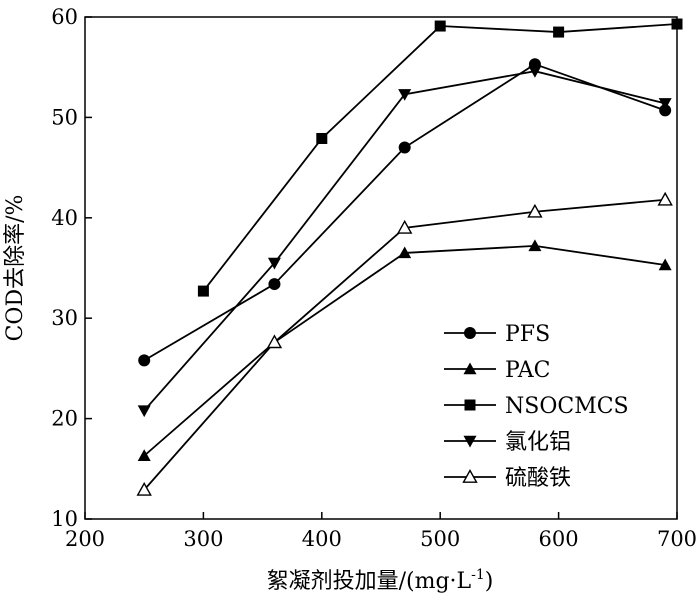 This screenshot has height=605, width=700. I want to click on x-tick-label: 700, so click(677, 539).